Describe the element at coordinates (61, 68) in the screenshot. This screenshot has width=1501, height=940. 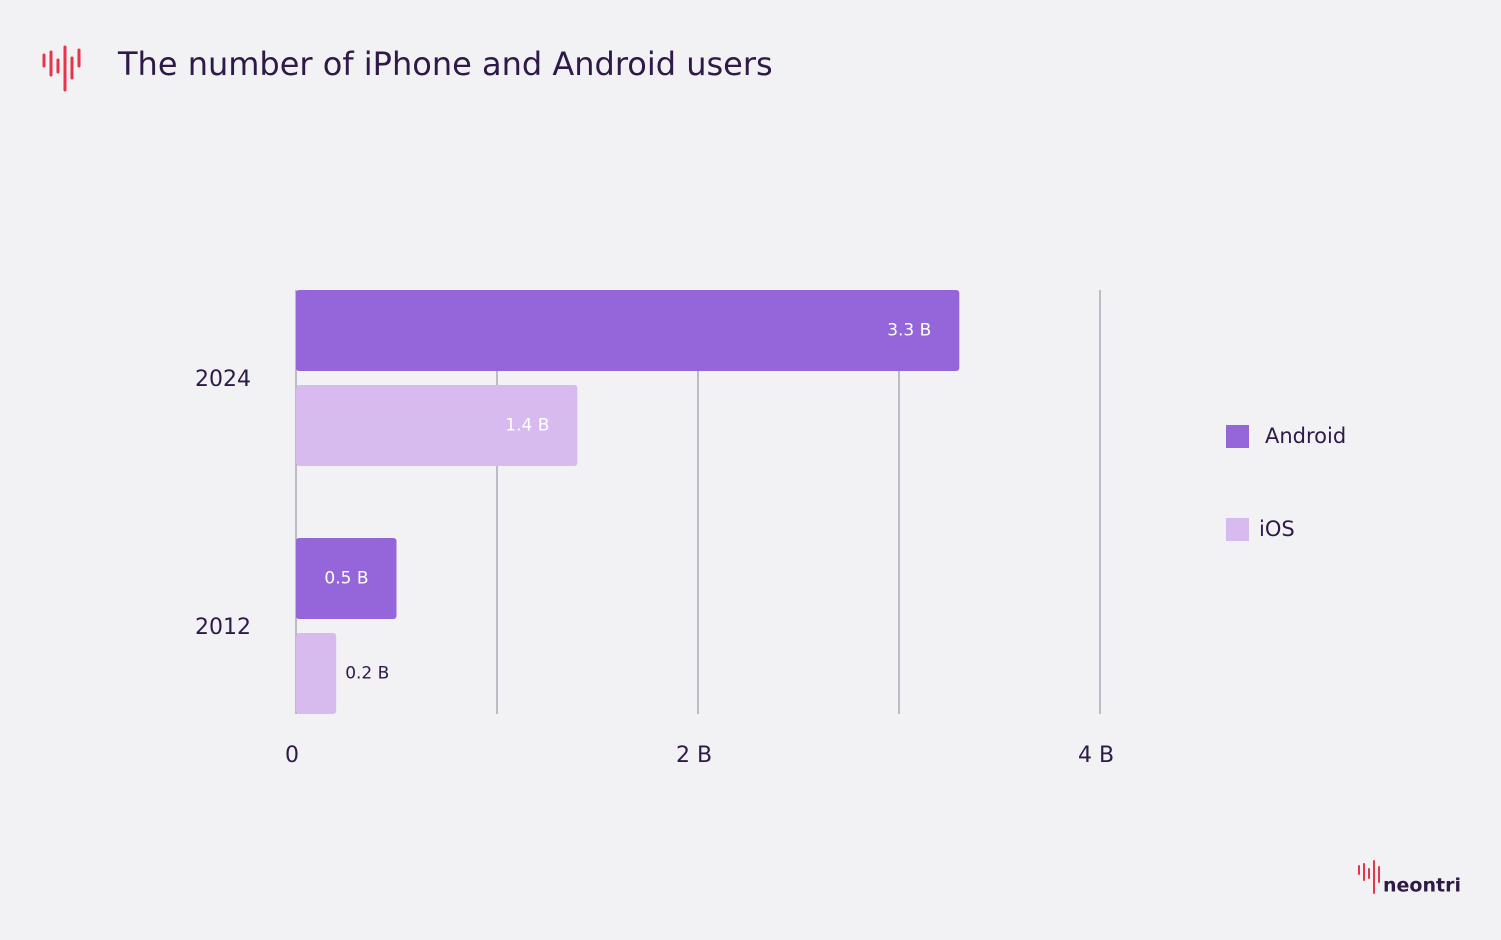
I see `logo` at that location.